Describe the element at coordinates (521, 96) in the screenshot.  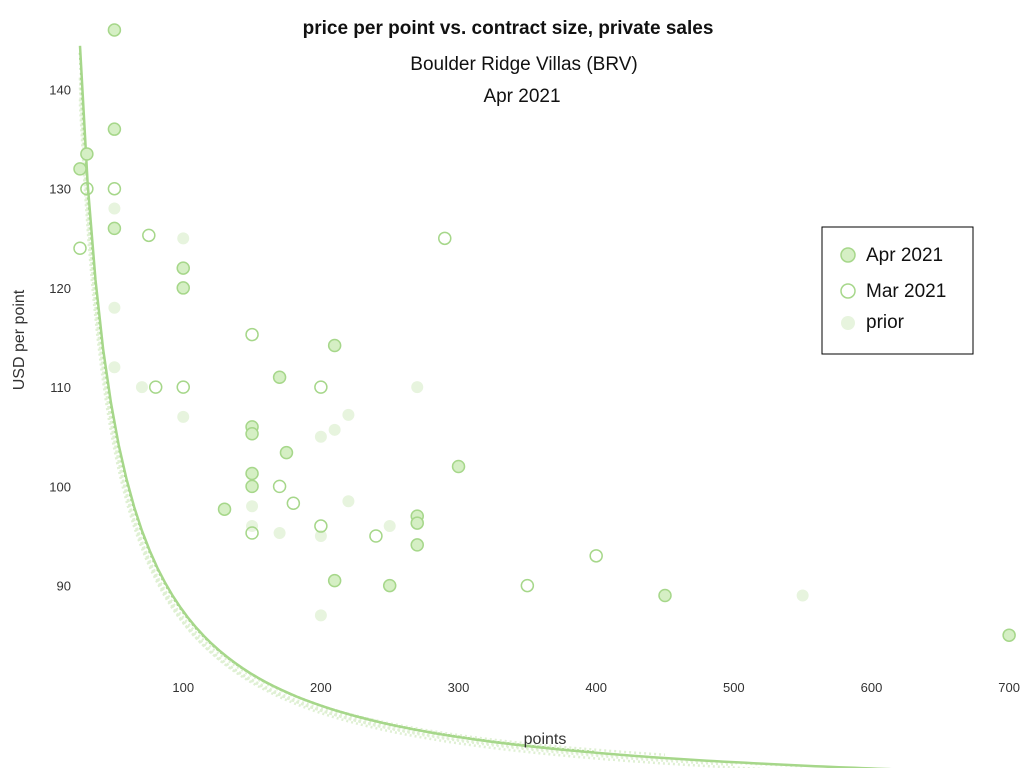
I see `chart-subtitle-month: Apr 2021` at that location.